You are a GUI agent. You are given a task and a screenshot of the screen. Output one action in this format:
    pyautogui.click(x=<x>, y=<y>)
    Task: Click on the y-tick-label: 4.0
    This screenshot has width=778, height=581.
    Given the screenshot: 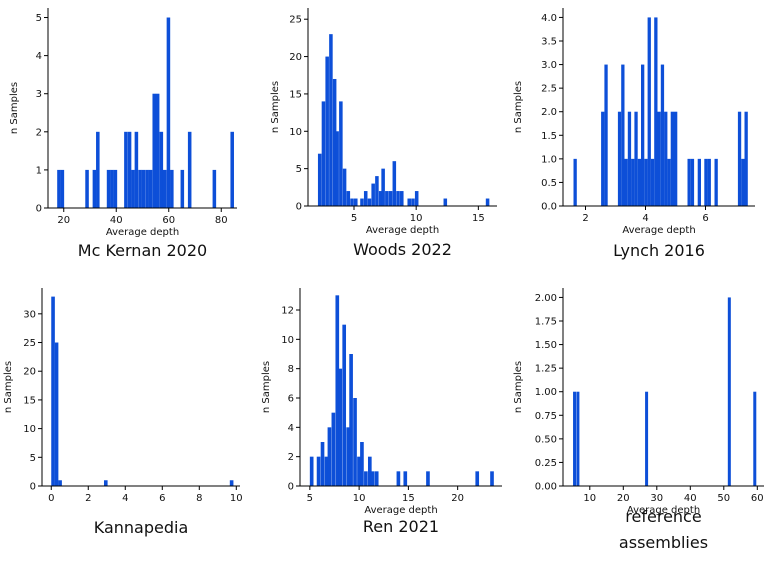 What is the action you would take?
    pyautogui.click(x=549, y=18)
    